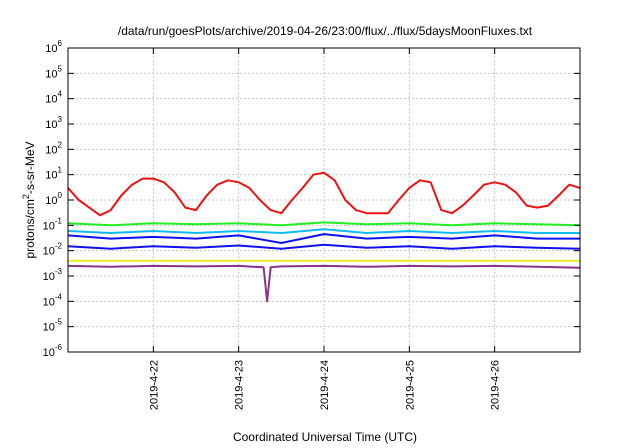 The image size is (640, 448). What do you see at coordinates (53, 275) in the screenshot?
I see `y-tick-label: 10⁻³` at bounding box center [53, 275].